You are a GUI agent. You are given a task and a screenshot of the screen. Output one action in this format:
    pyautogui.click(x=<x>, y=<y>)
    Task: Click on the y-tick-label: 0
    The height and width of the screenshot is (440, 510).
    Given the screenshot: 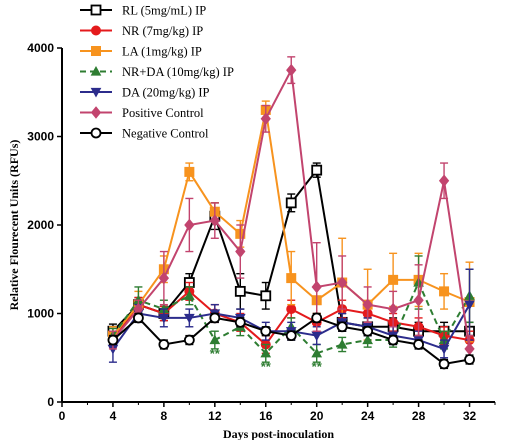 What is the action you would take?
    pyautogui.click(x=50, y=402)
    